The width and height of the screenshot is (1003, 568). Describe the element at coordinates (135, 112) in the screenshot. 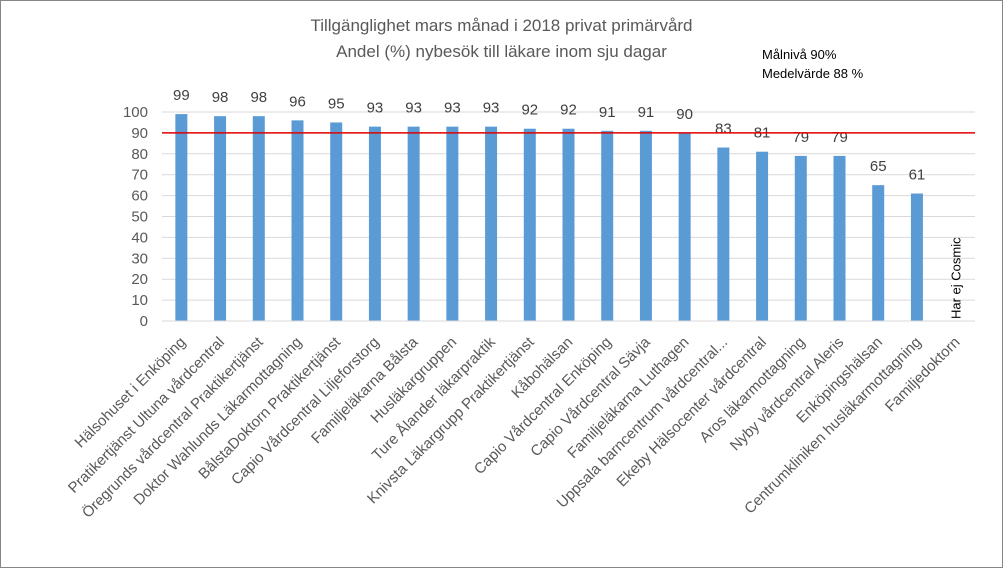

I see `y-tick-label: 100` at that location.